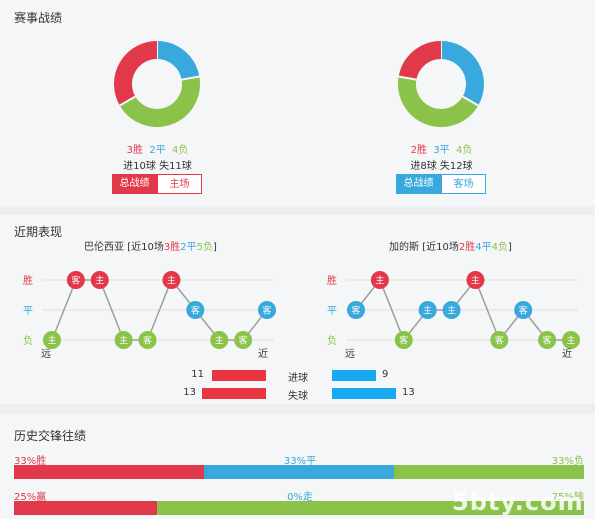 The width and height of the screenshot is (595, 519). What do you see at coordinates (499, 247) in the screenshot?
I see `away-recent-losses: 4负` at bounding box center [499, 247].